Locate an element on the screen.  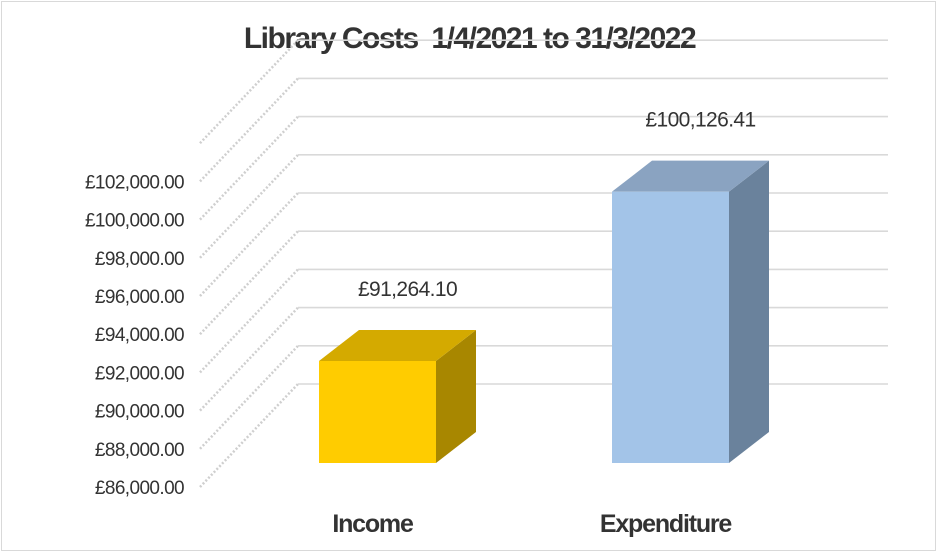
y-tick-label: £86,000.00 is located at coordinates (139, 488).